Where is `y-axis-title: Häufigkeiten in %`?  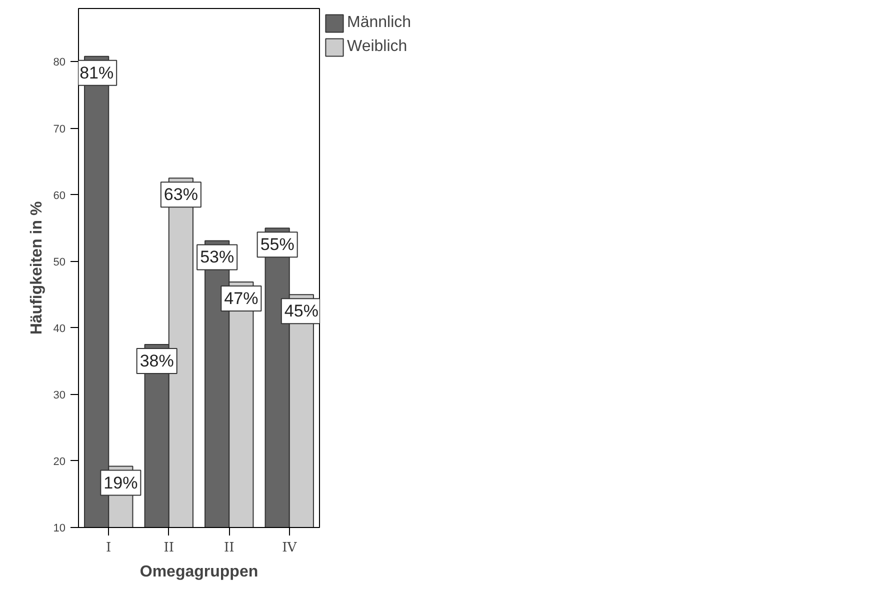 y-axis-title: Häufigkeiten in % is located at coordinates (37, 268).